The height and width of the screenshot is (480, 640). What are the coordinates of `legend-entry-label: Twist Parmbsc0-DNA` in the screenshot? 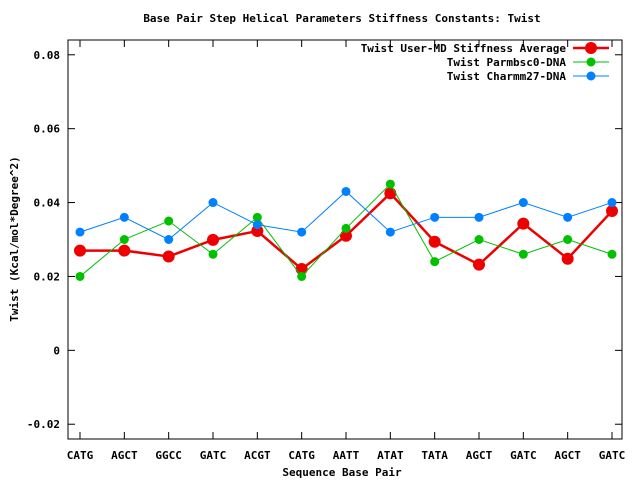 It's located at (507, 62).